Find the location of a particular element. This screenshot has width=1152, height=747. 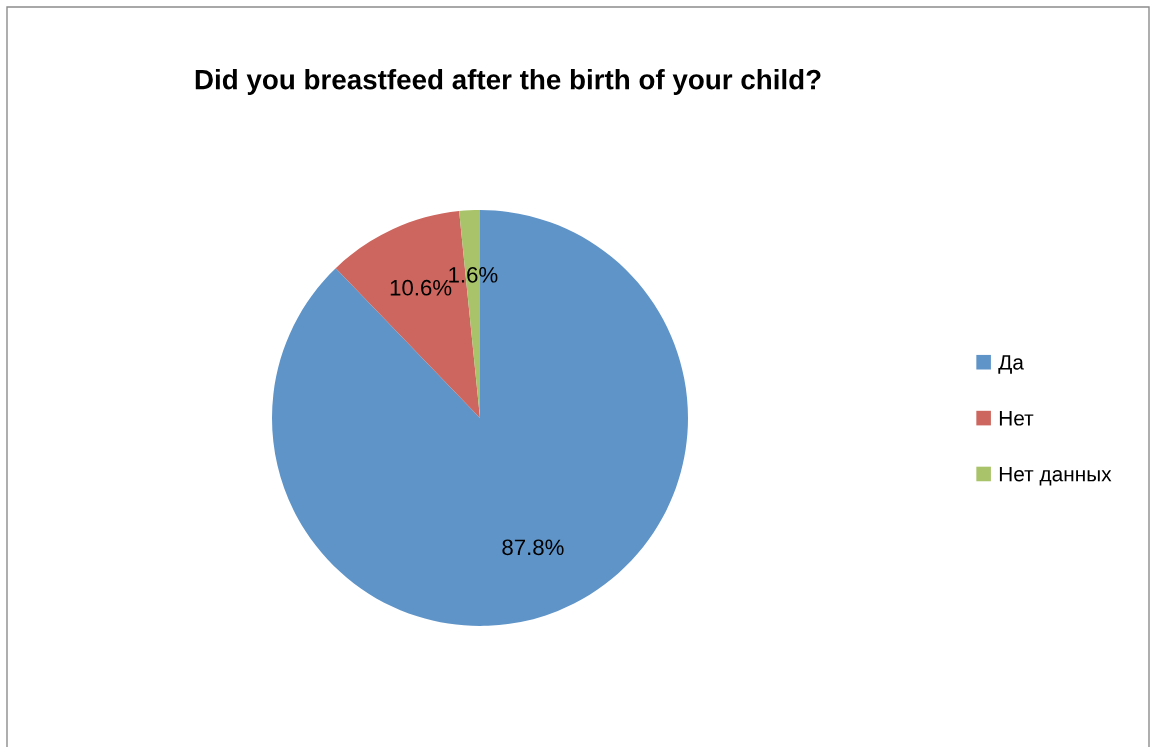

legend-label: Нет is located at coordinates (1016, 418).